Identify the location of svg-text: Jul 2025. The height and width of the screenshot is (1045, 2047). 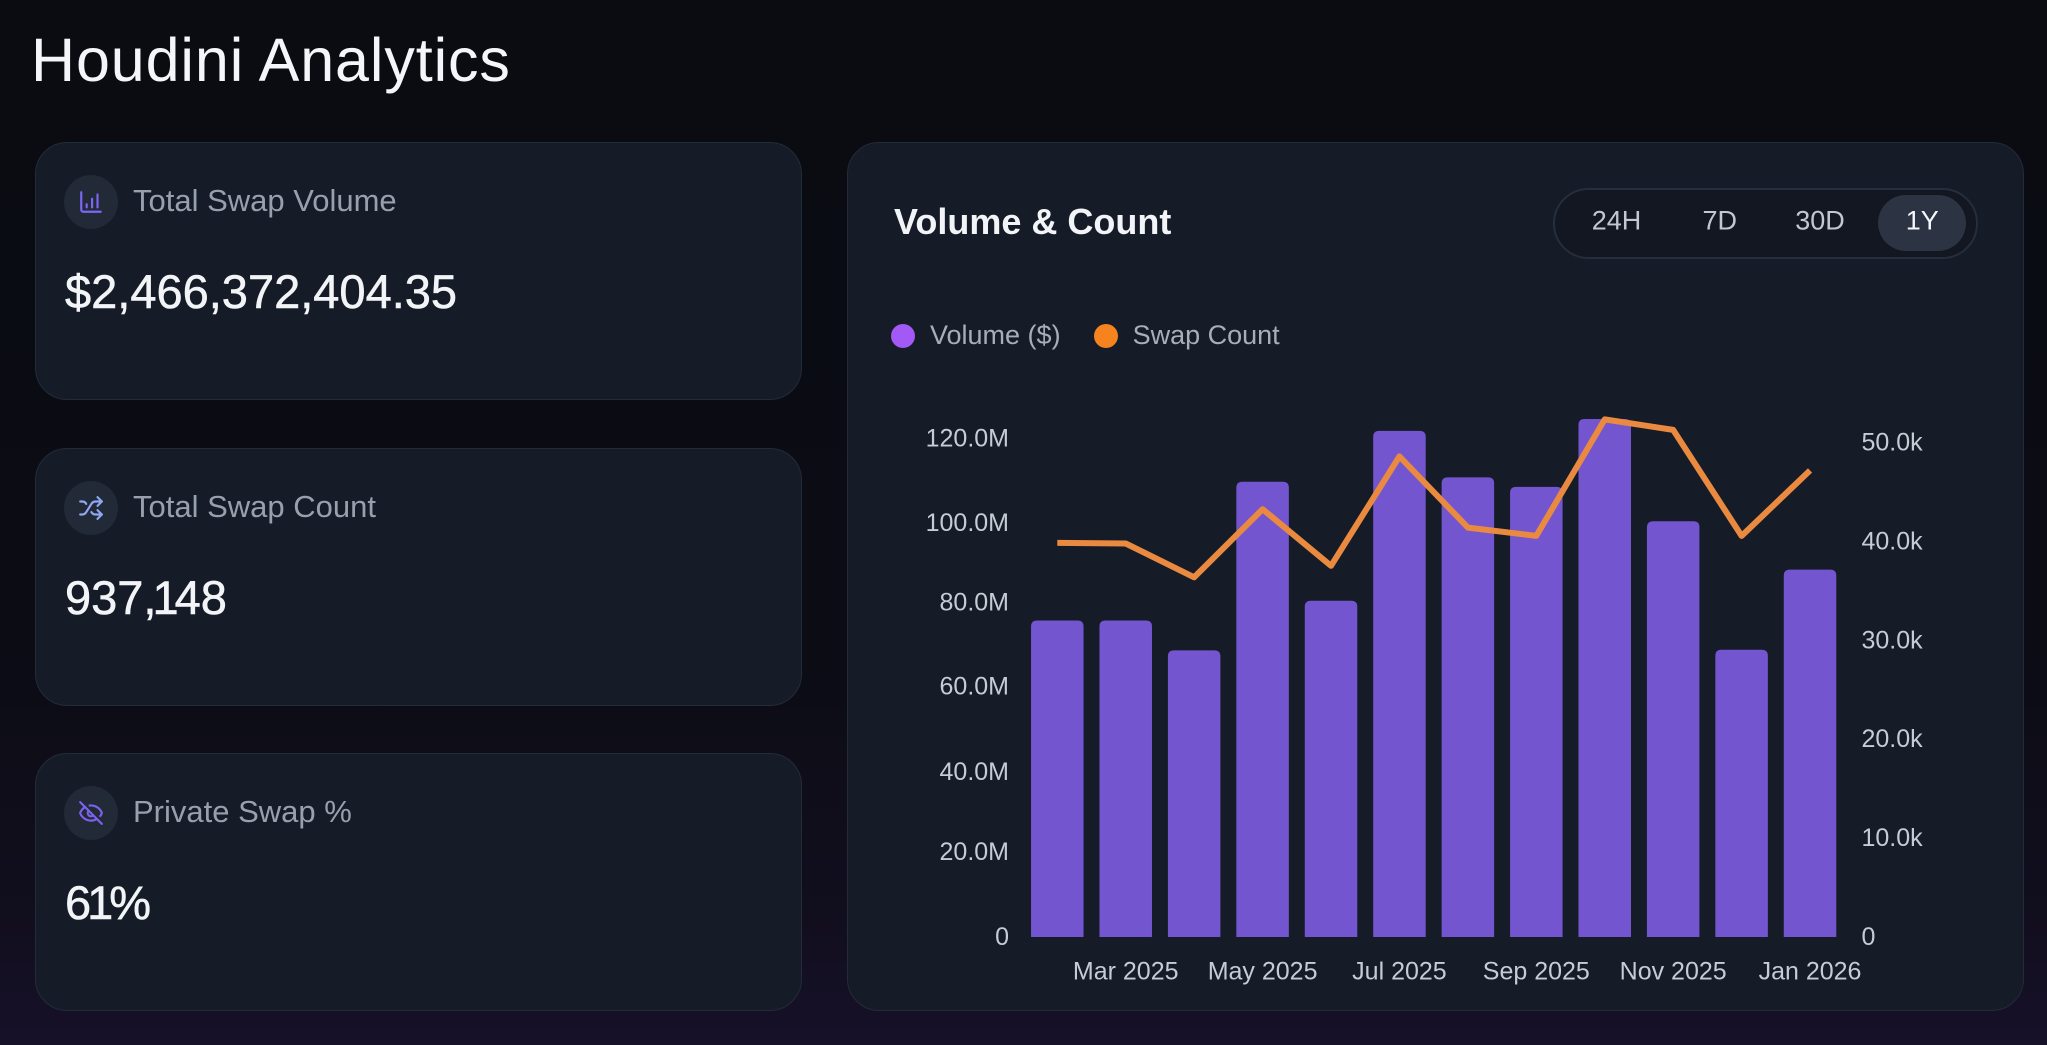
(1399, 971).